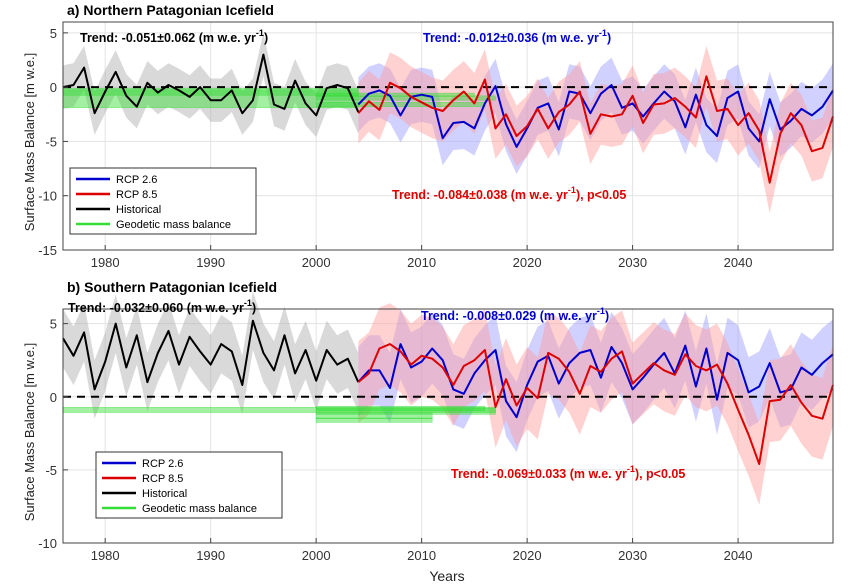 The image size is (850, 588). What do you see at coordinates (170, 10) in the screenshot?
I see `panel-title: a) Northern Patagonian Icefield` at bounding box center [170, 10].